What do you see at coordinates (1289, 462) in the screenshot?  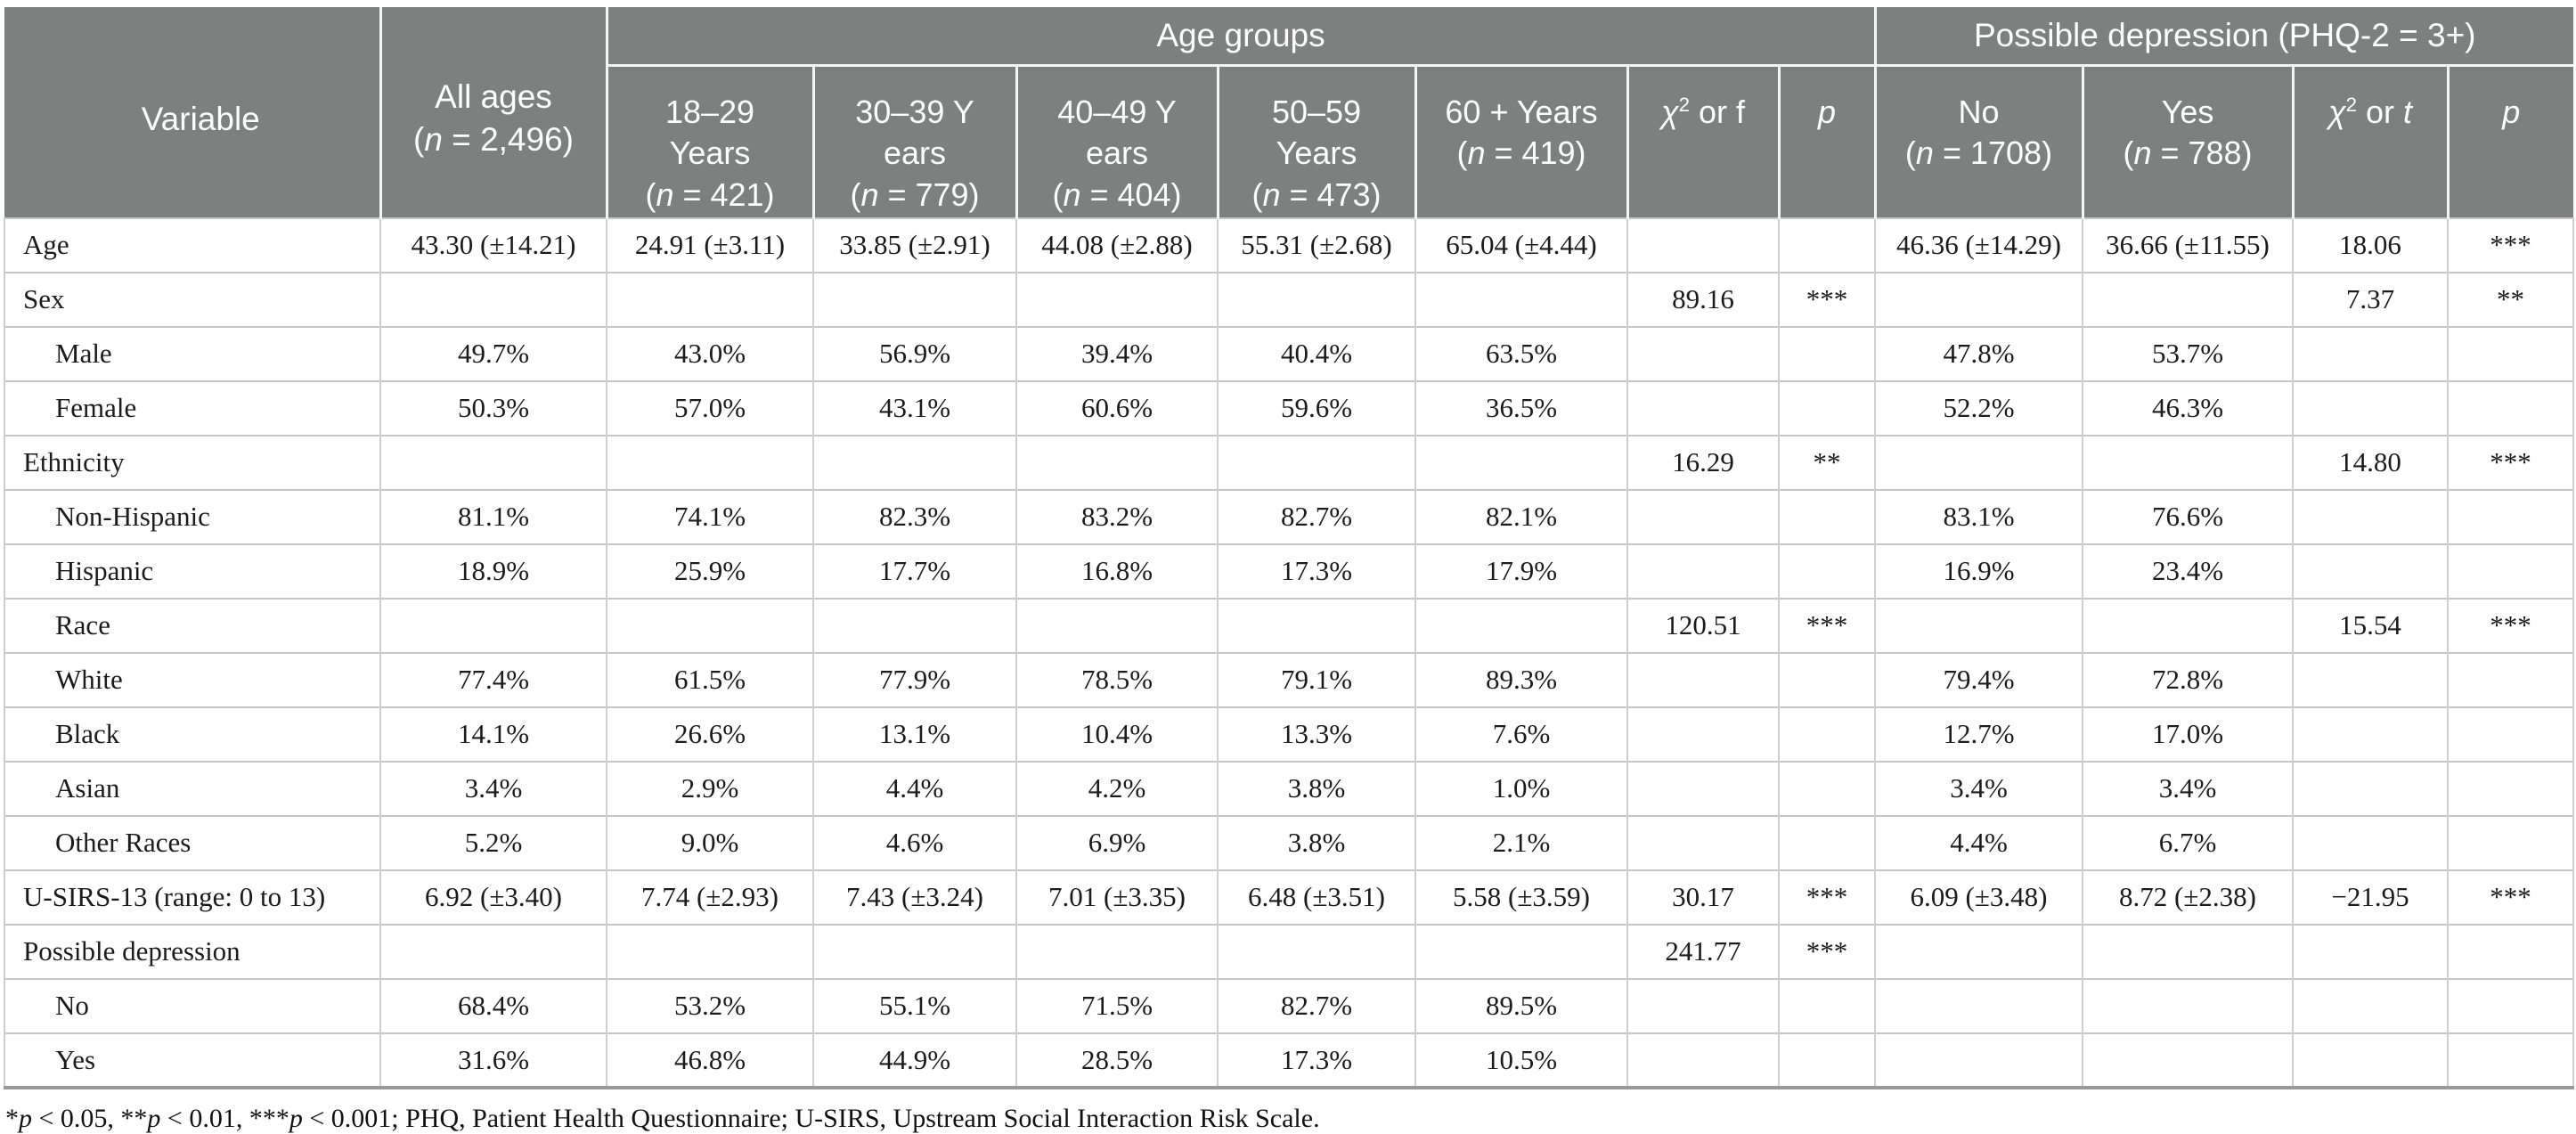 I see `table-row: Ethnicity 16.29 ** 14.80 ***` at bounding box center [1289, 462].